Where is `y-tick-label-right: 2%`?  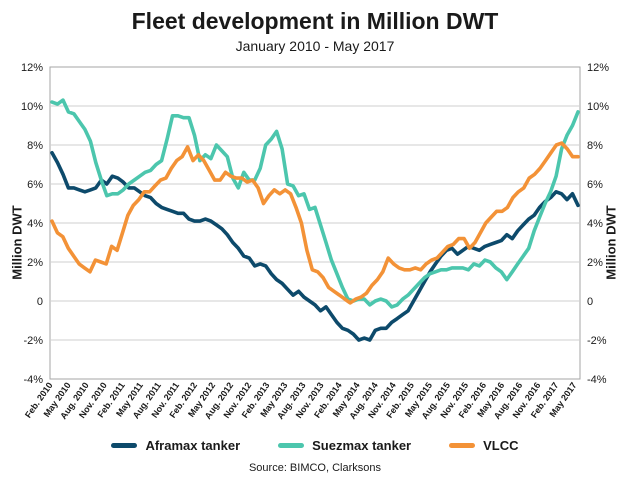
y-tick-label-right: 2% is located at coordinates (595, 263).